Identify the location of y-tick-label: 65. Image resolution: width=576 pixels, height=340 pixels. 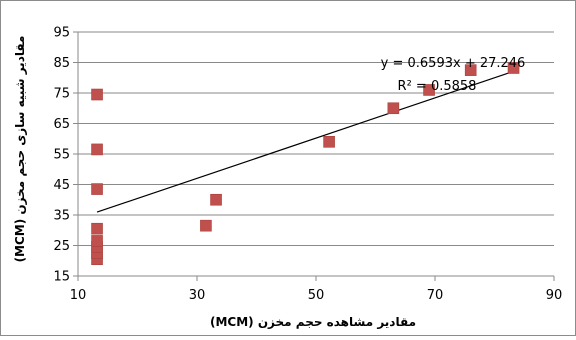
(61, 124).